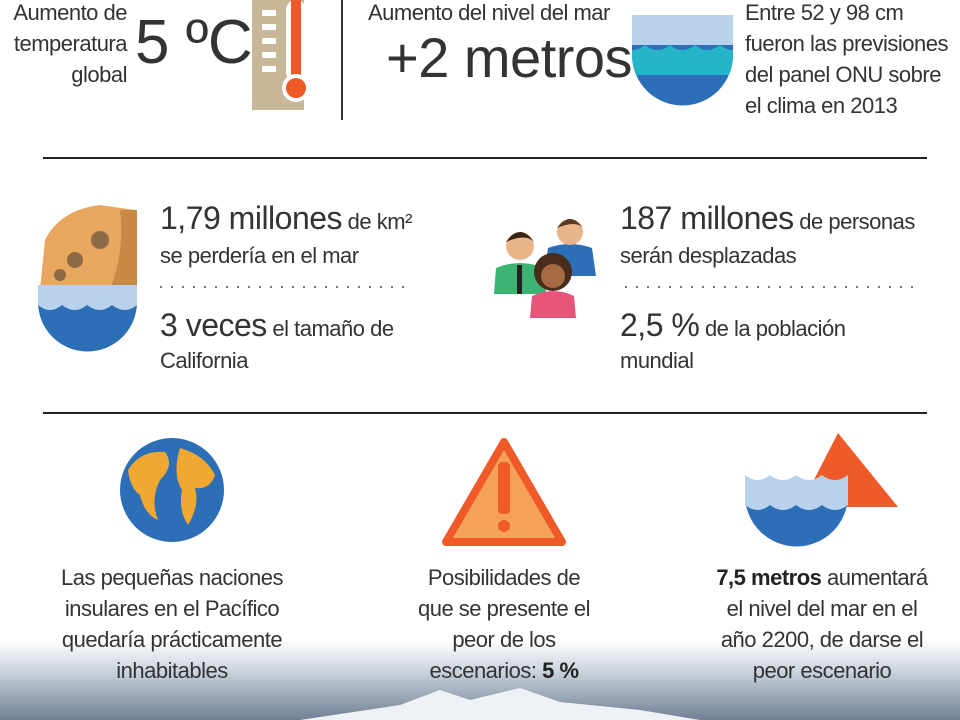  Describe the element at coordinates (504, 639) in the screenshot. I see `caption-line: peor de los` at that location.